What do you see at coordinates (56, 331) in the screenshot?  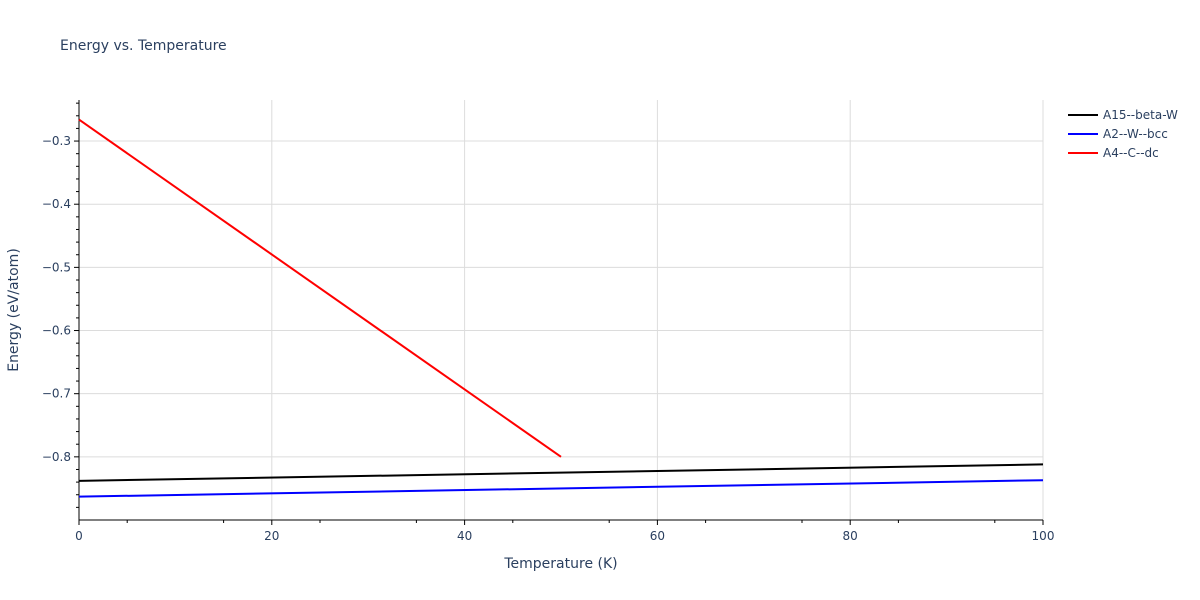 I see `y-tick-label: −0.6` at bounding box center [56, 331].